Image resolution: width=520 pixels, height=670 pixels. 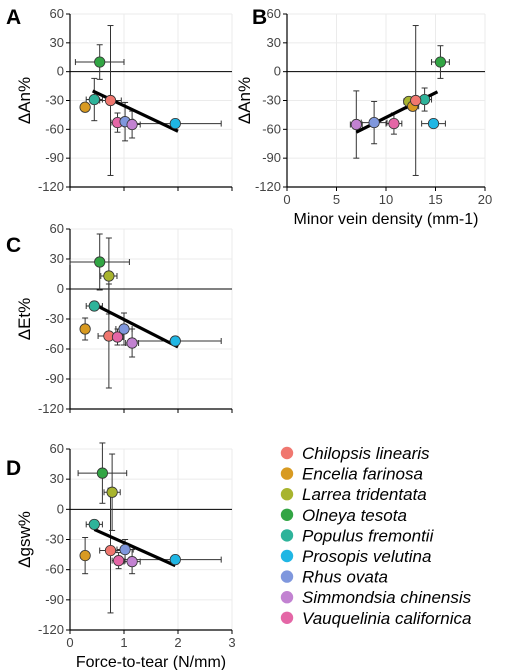 What do you see at coordinates (24, 539) in the screenshot?
I see `y-axis-label: Δgsw%` at bounding box center [24, 539].